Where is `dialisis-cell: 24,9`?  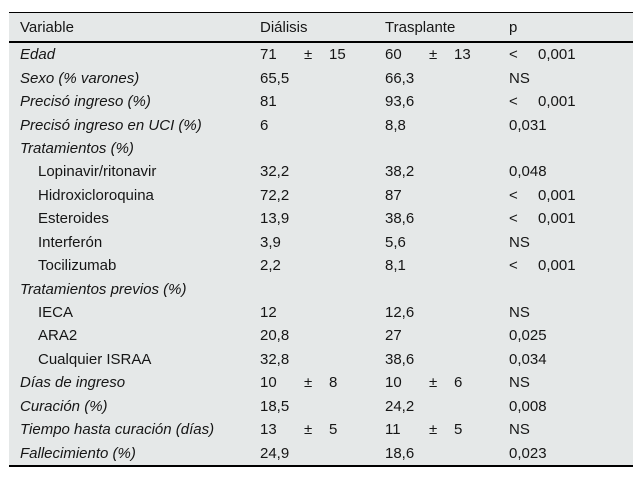 dialisis-cell: 24,9 is located at coordinates (322, 453).